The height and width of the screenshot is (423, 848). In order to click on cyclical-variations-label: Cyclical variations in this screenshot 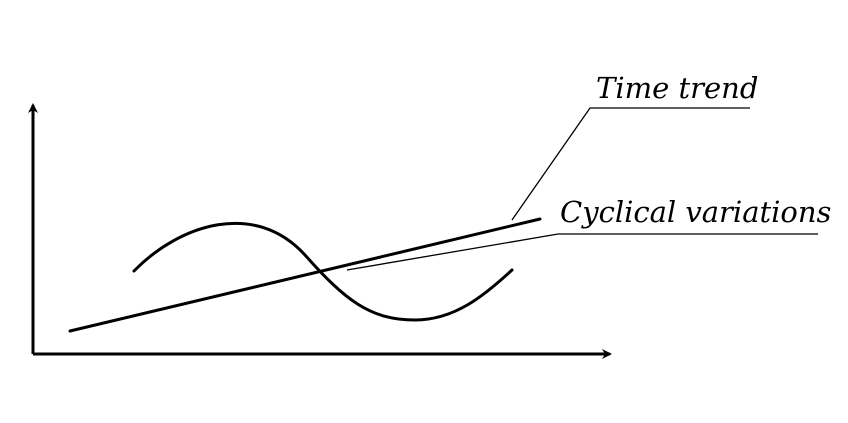, I will do `click(695, 212)`.